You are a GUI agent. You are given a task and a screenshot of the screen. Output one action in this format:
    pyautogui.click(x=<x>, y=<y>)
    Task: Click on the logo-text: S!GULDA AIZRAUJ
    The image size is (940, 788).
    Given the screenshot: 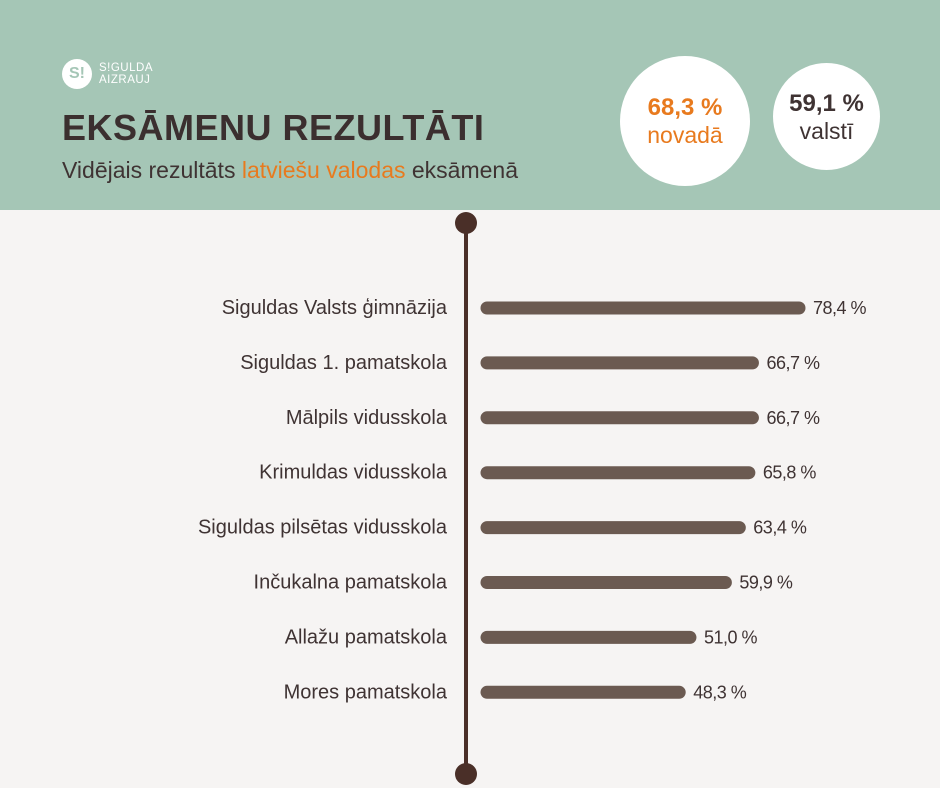 What is the action you would take?
    pyautogui.click(x=126, y=74)
    